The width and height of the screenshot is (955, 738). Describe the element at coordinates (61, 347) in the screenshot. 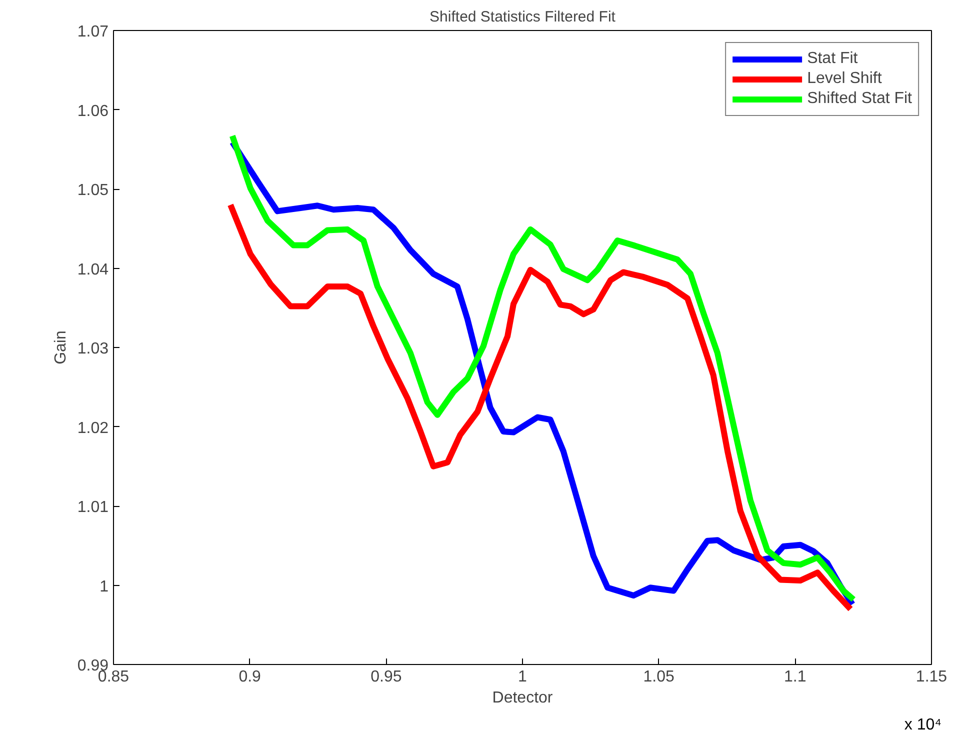

I see `y-axis-title: Gain` at that location.